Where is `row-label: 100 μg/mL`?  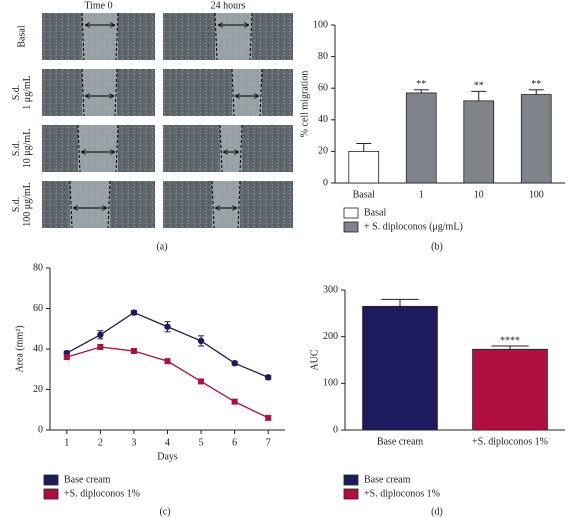 row-label: 100 μg/mL is located at coordinates (27, 204).